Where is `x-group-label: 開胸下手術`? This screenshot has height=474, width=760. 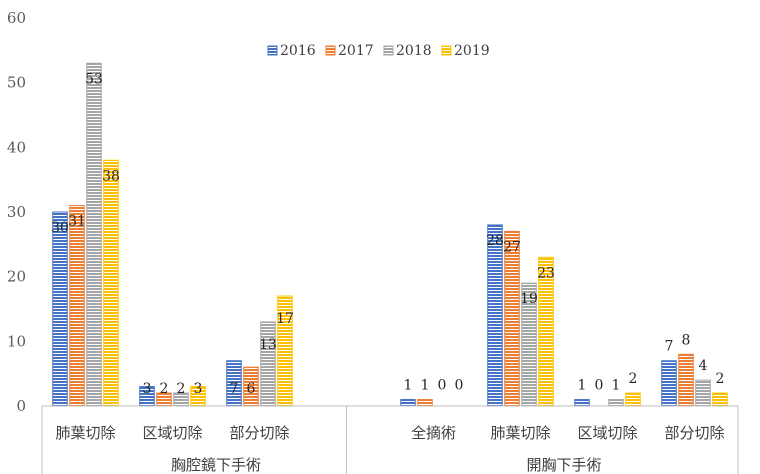
x-group-label: 開胸下手術 is located at coordinates (563, 465).